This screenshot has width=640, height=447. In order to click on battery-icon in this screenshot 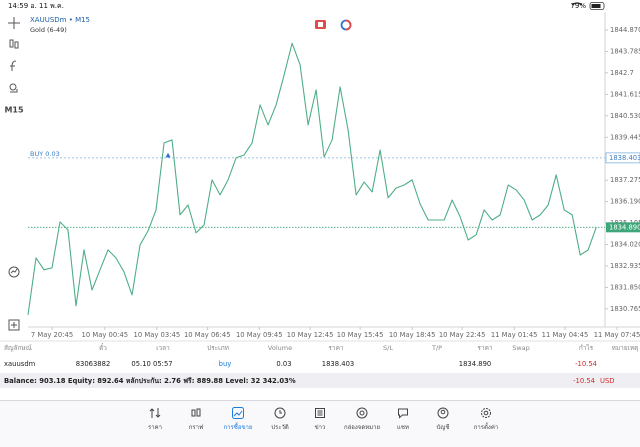, I will do `click(588, 6)`.